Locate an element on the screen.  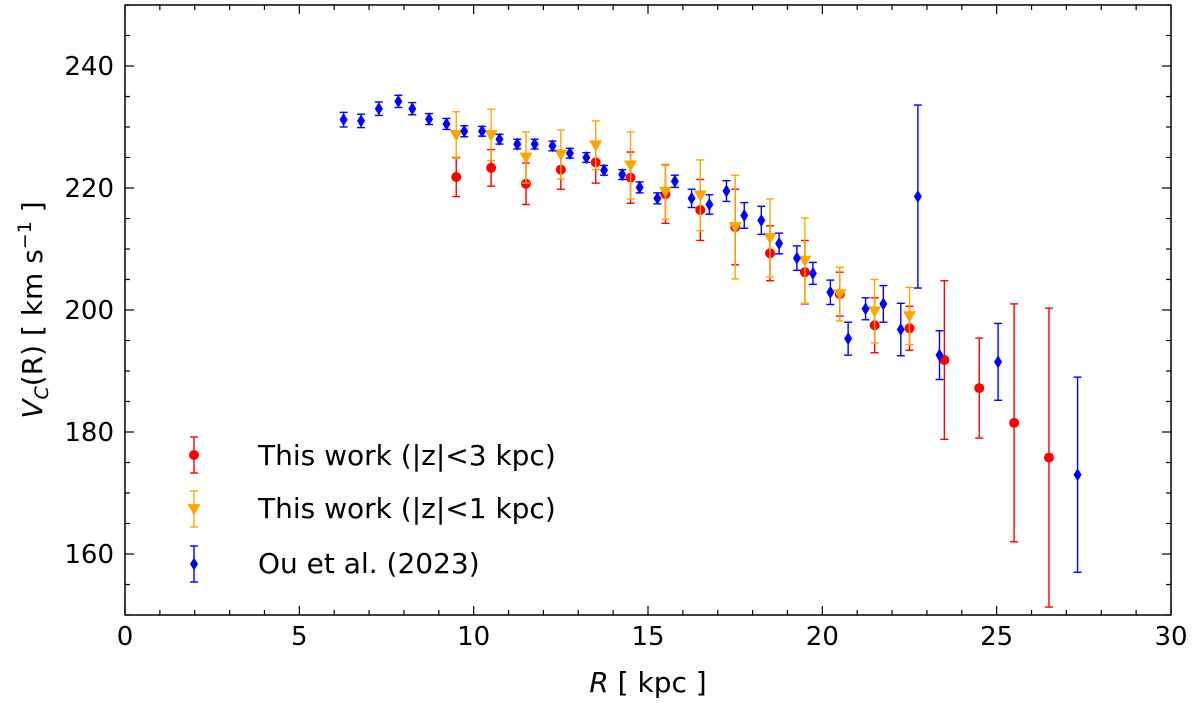
legend-entry-ou-2023: Ou et al. (2023) is located at coordinates (335, 564).